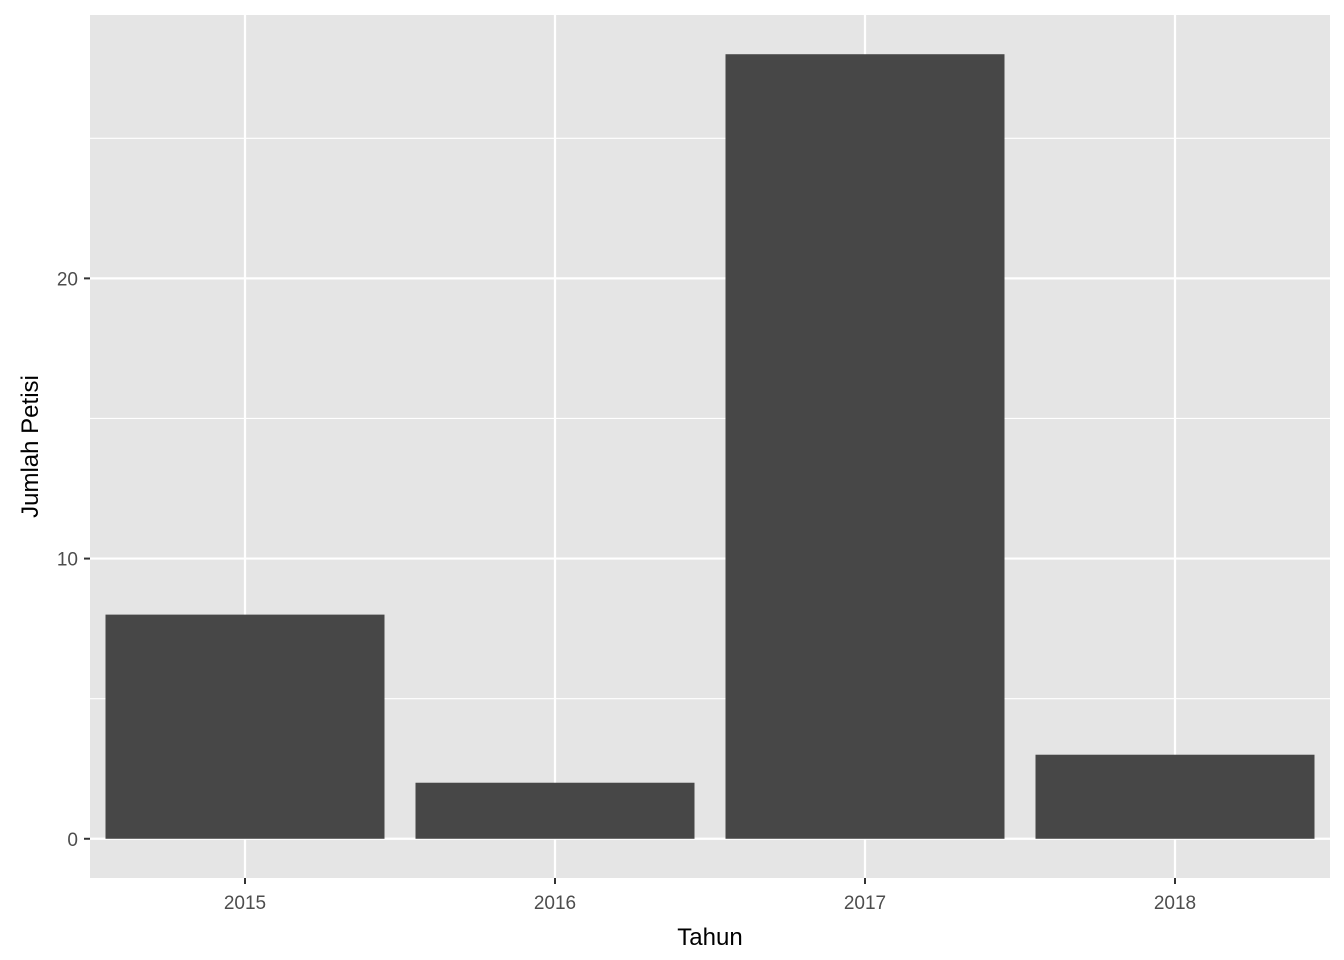 The height and width of the screenshot is (960, 1344). What do you see at coordinates (709, 937) in the screenshot?
I see `x-axis-title: Tahun` at bounding box center [709, 937].